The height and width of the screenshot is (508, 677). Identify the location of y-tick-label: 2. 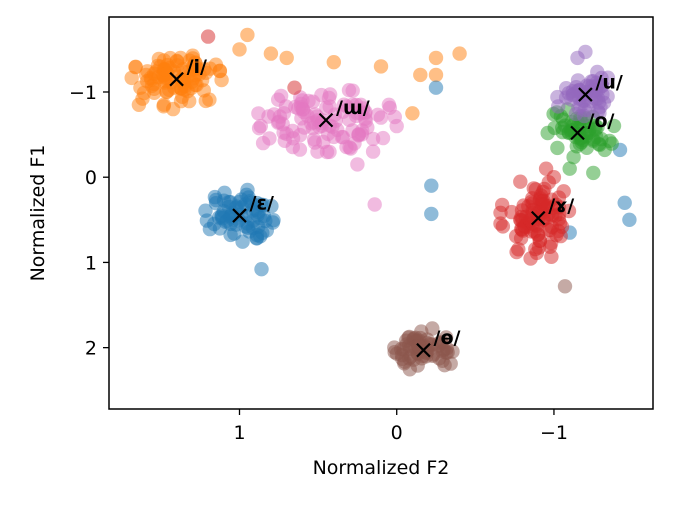
(91, 349).